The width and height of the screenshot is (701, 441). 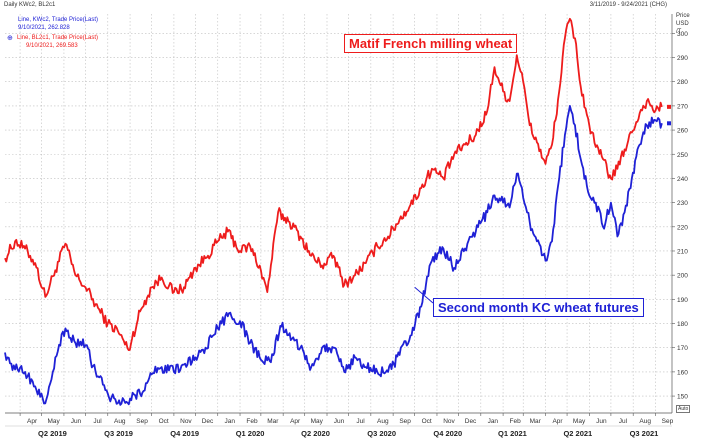 What do you see at coordinates (682, 106) in the screenshot?
I see `y-tick-label: 270` at bounding box center [682, 106].